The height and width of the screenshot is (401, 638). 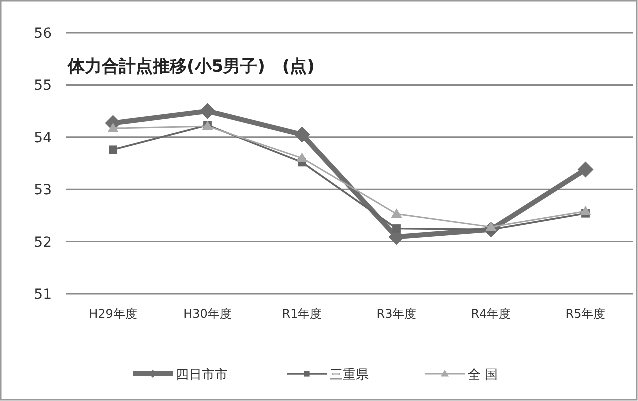 I want to click on x-tick-label: H29年度, so click(x=113, y=314).